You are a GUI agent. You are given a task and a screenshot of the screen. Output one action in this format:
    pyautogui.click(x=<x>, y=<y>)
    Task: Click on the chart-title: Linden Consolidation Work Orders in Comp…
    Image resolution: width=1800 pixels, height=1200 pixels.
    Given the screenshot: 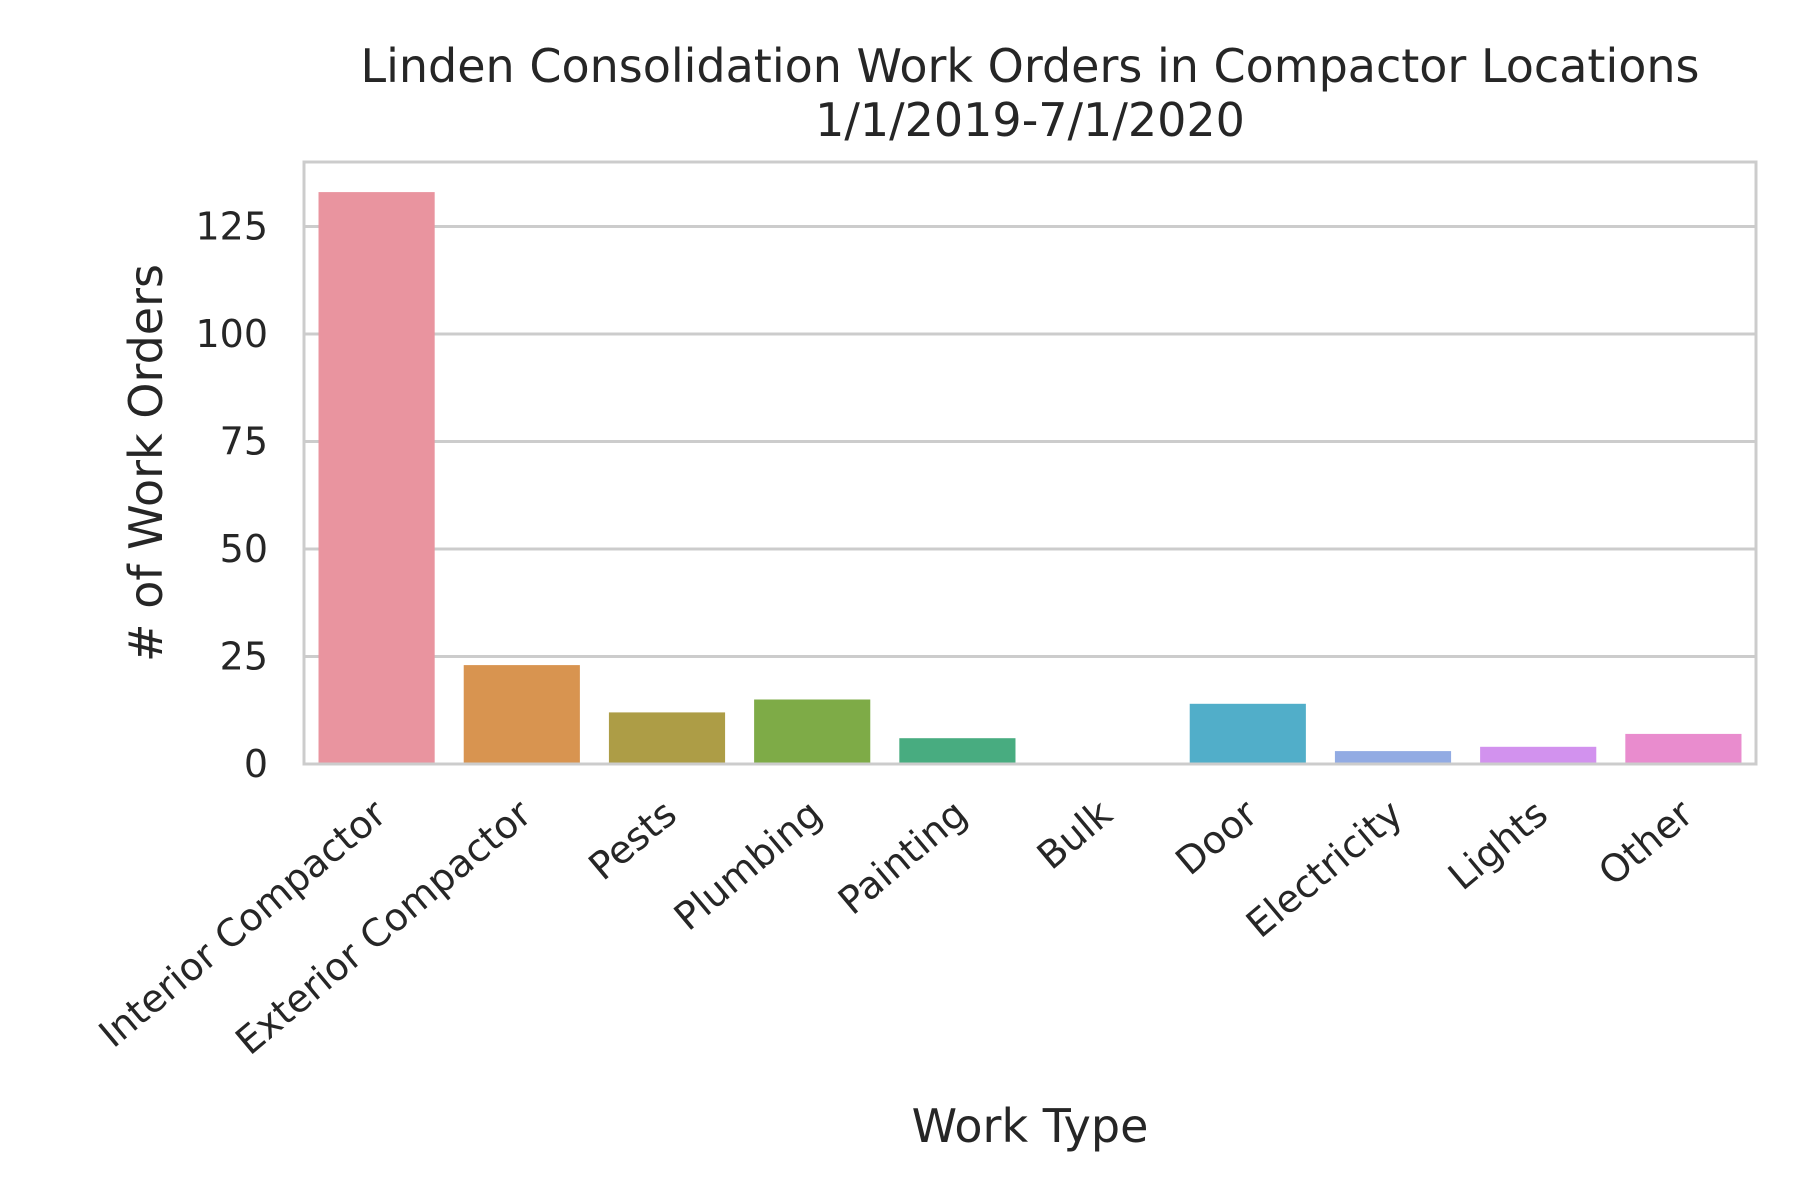 What is the action you would take?
    pyautogui.click(x=1029, y=66)
    